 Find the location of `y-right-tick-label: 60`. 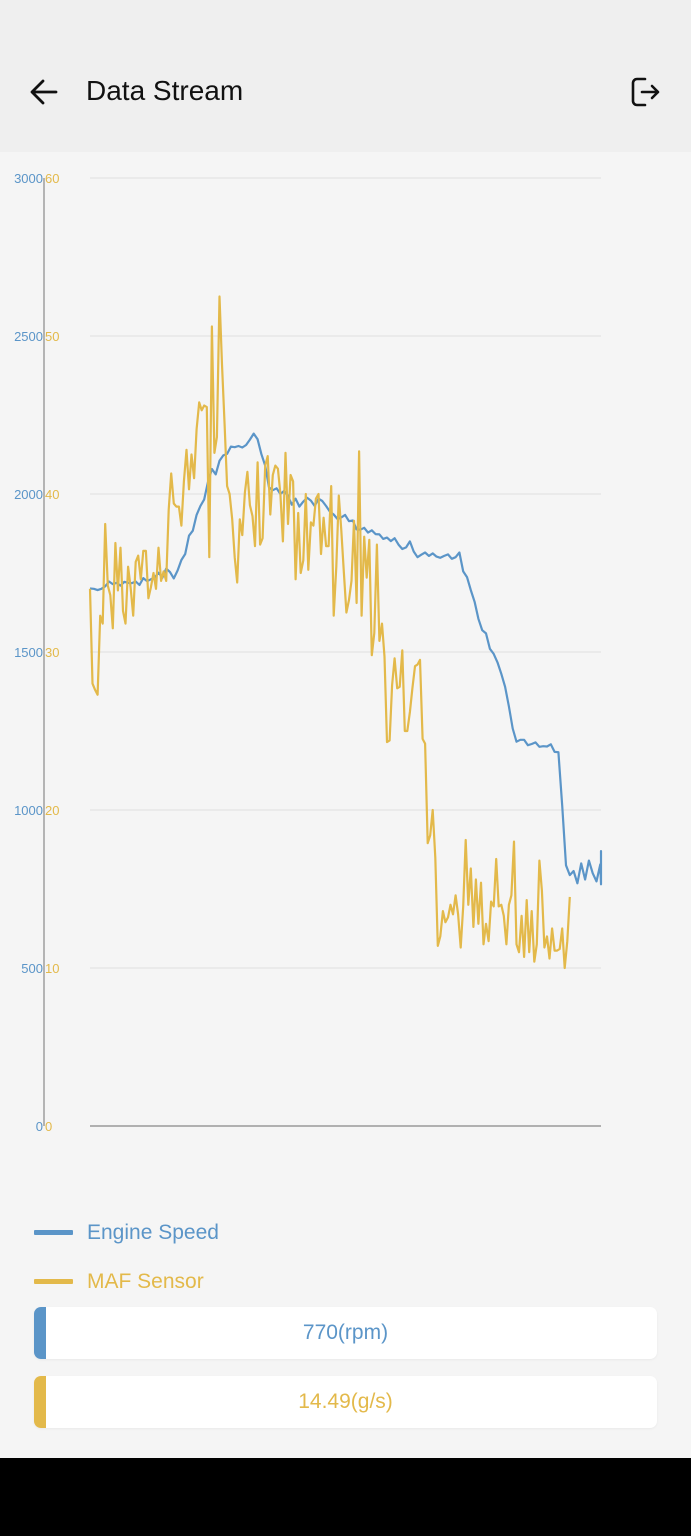

y-right-tick-label: 60 is located at coordinates (52, 178).